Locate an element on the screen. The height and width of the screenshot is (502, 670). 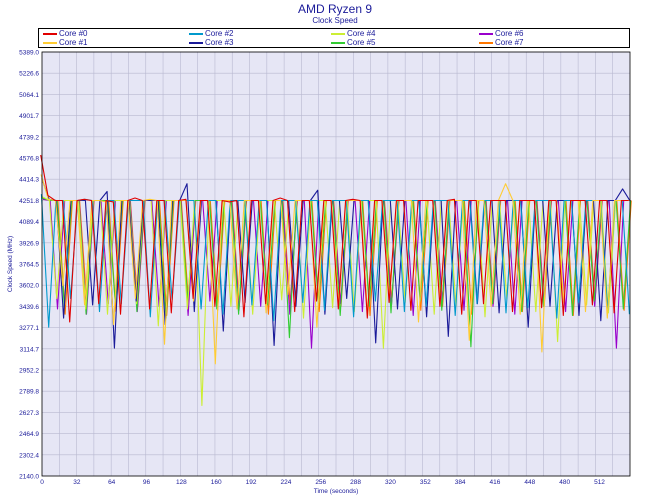
y-tick-label: 3439.6 is located at coordinates (29, 307).